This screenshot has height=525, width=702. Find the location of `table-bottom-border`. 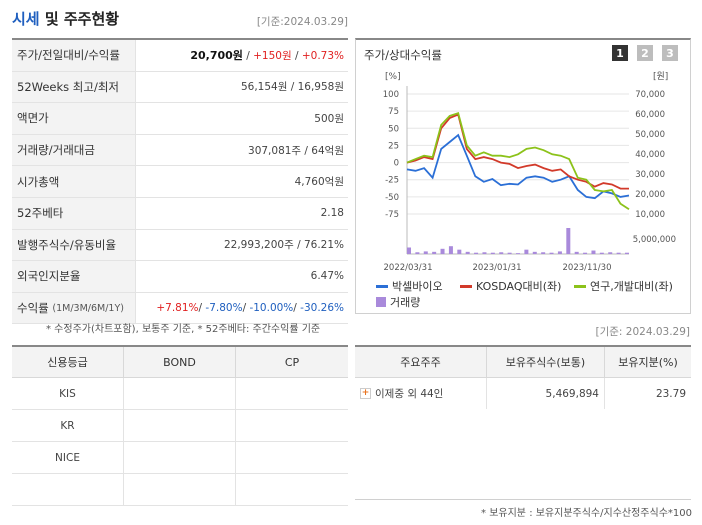

table-bottom-border is located at coordinates (523, 499).